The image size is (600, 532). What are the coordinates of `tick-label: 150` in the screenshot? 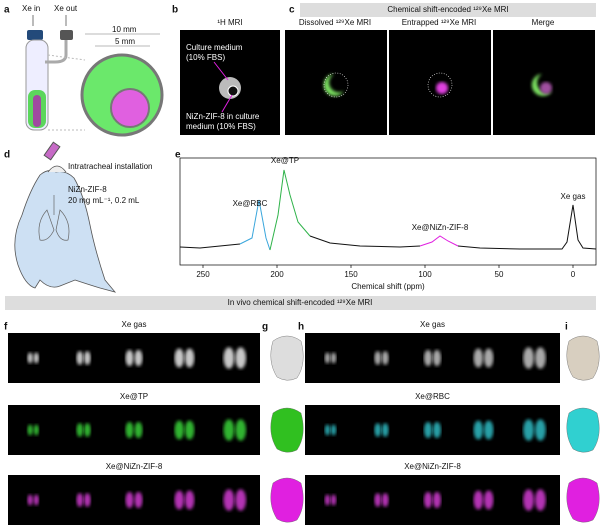 It's located at (351, 274).